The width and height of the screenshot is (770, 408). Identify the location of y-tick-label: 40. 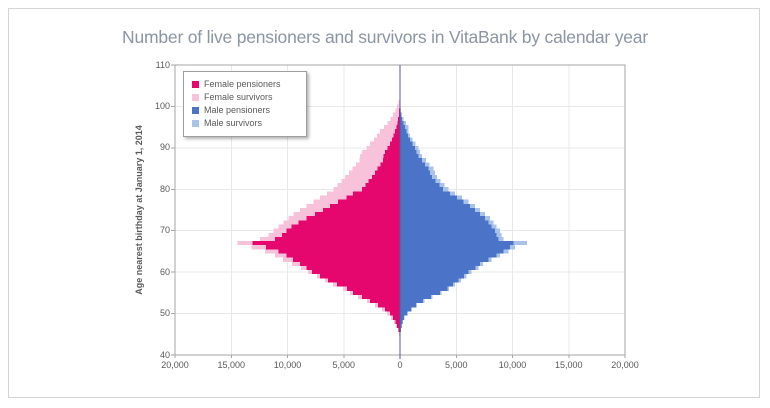
(164, 354).